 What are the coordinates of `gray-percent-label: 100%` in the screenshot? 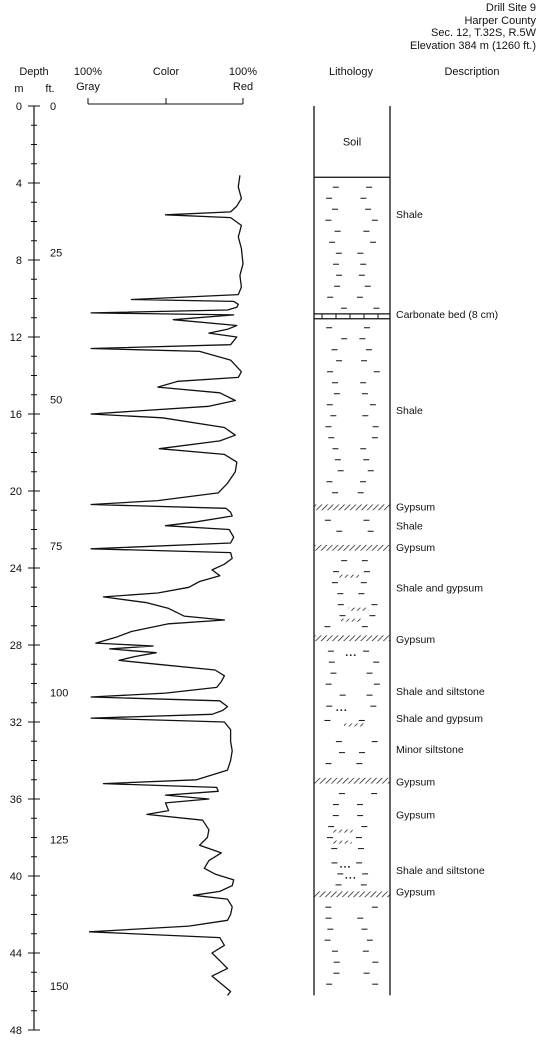 It's located at (88, 72).